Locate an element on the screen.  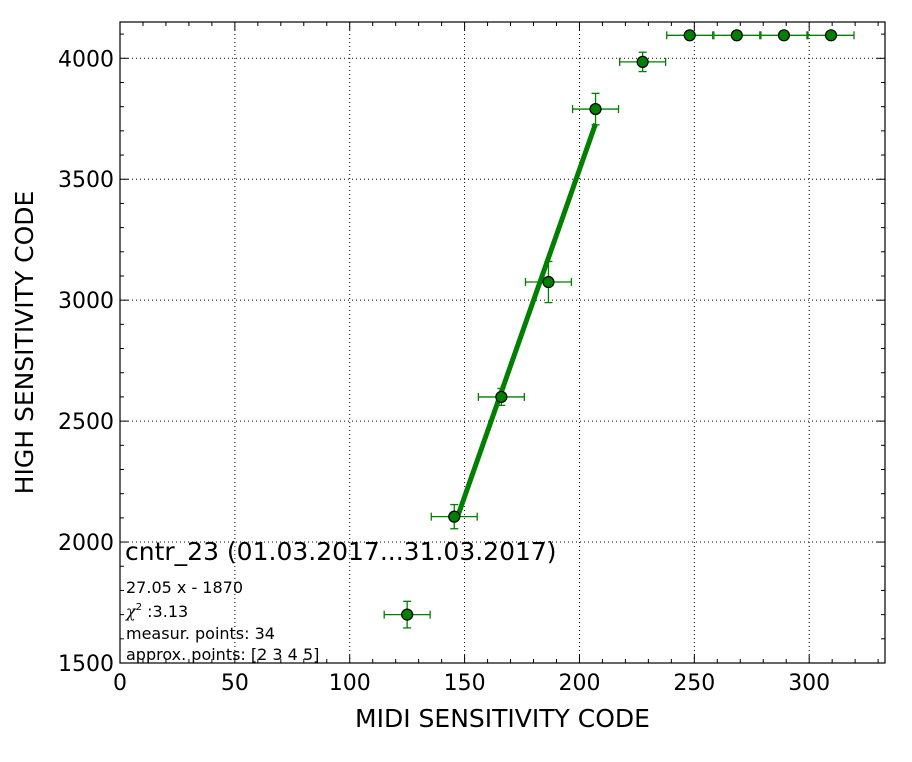
x-tick-label: 300 is located at coordinates (809, 683).